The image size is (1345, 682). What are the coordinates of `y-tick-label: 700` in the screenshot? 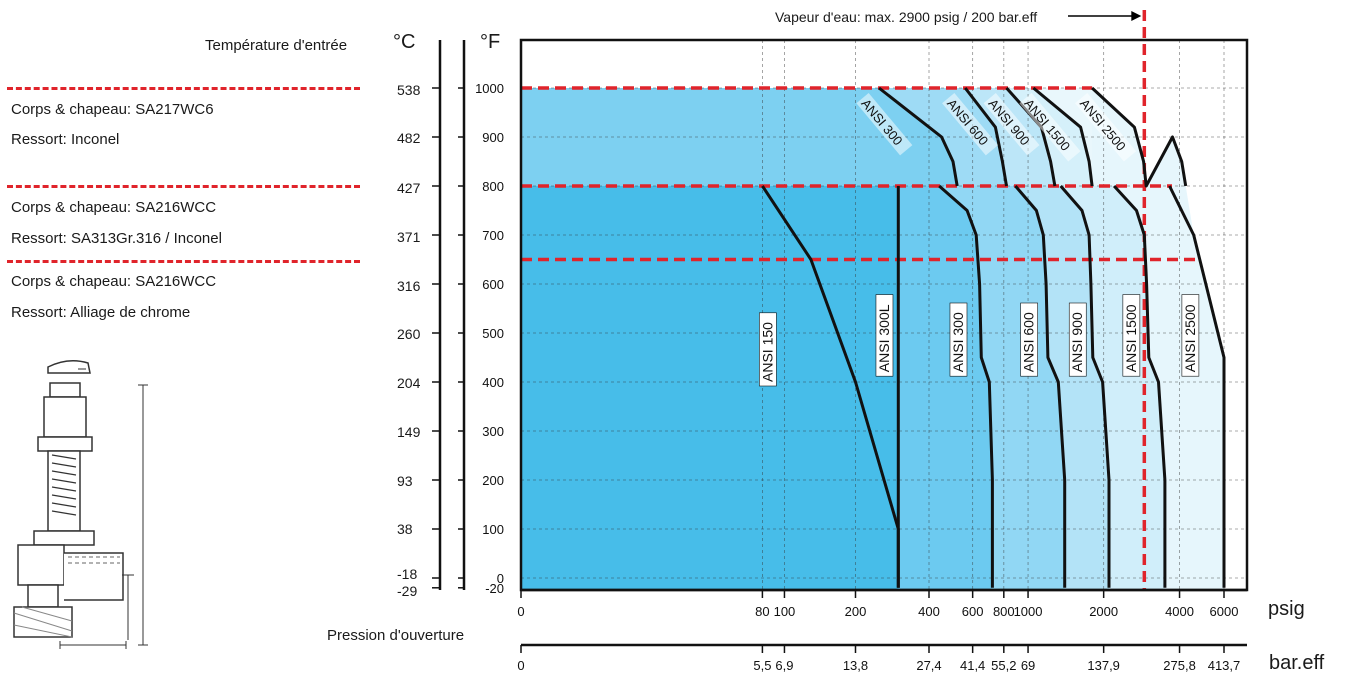 It's located at (493, 235).